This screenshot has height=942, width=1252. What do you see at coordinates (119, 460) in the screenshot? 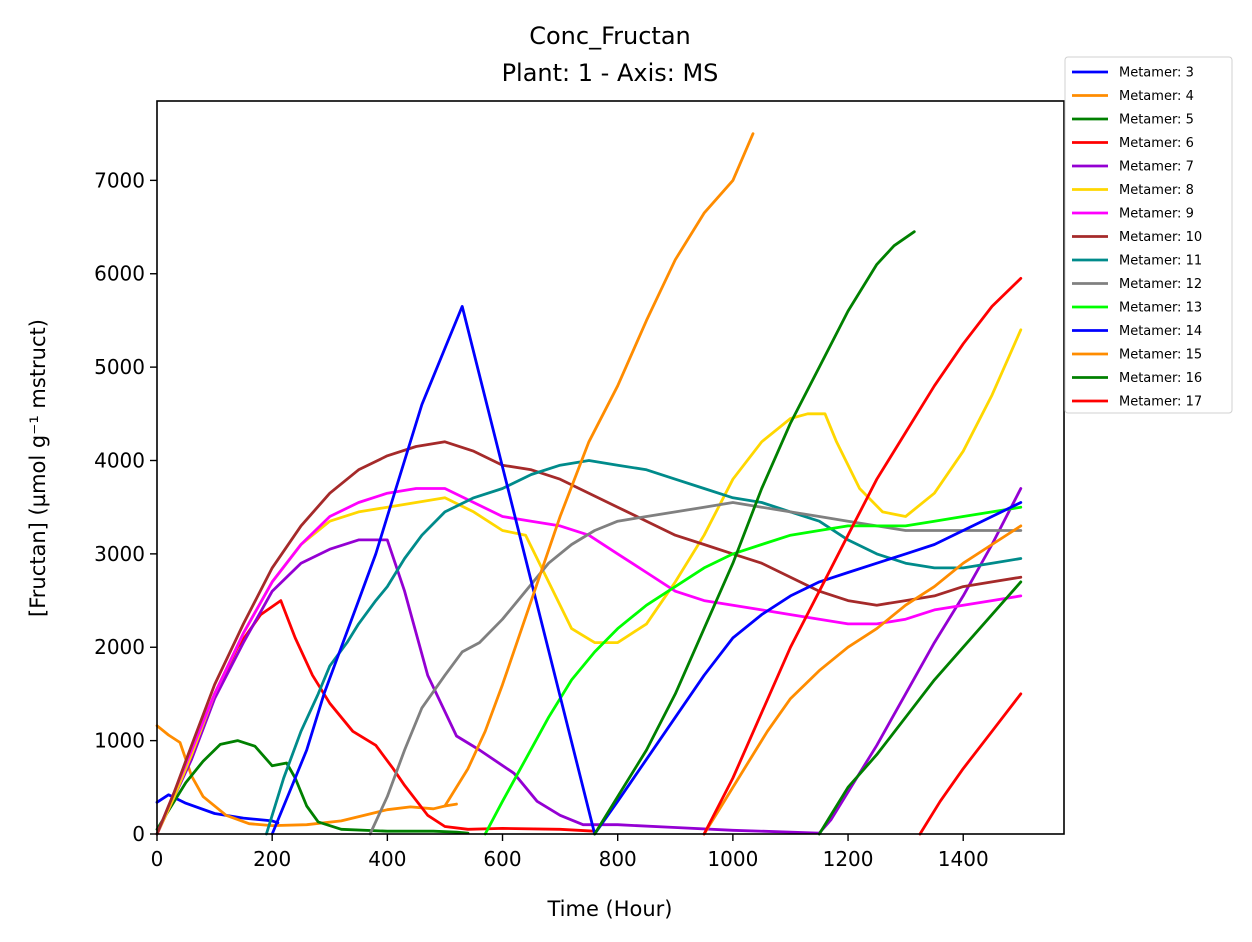
I see `y-tick-label: 4000` at bounding box center [119, 460].